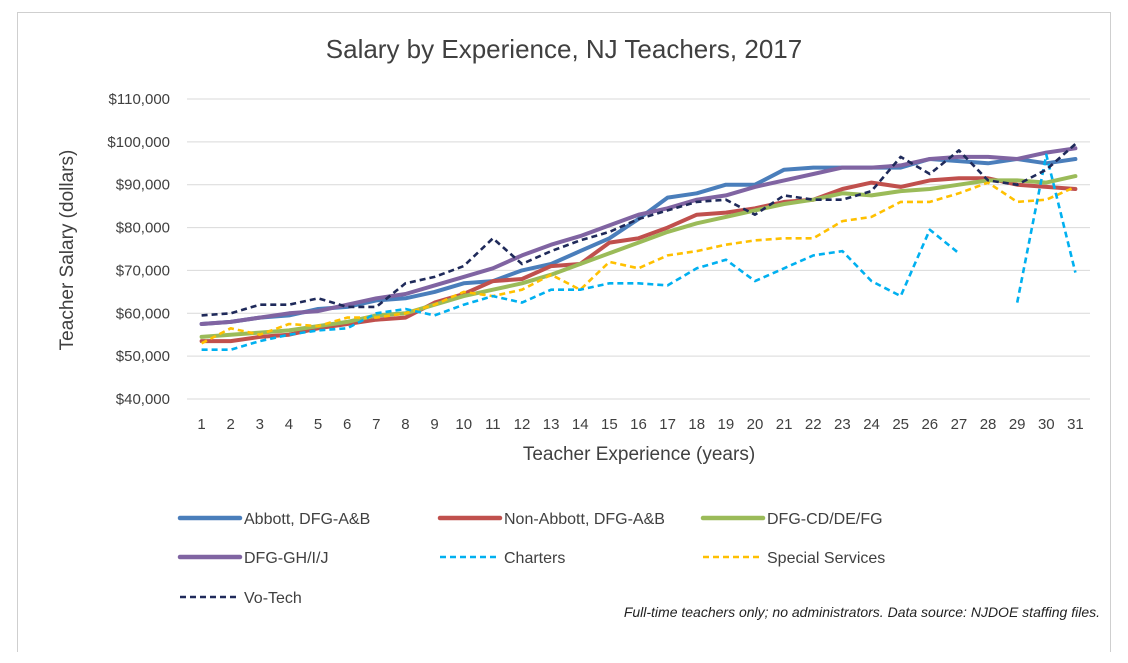 This screenshot has width=1128, height=663. Describe the element at coordinates (143, 270) in the screenshot. I see `y-tick-label: $70,000` at that location.